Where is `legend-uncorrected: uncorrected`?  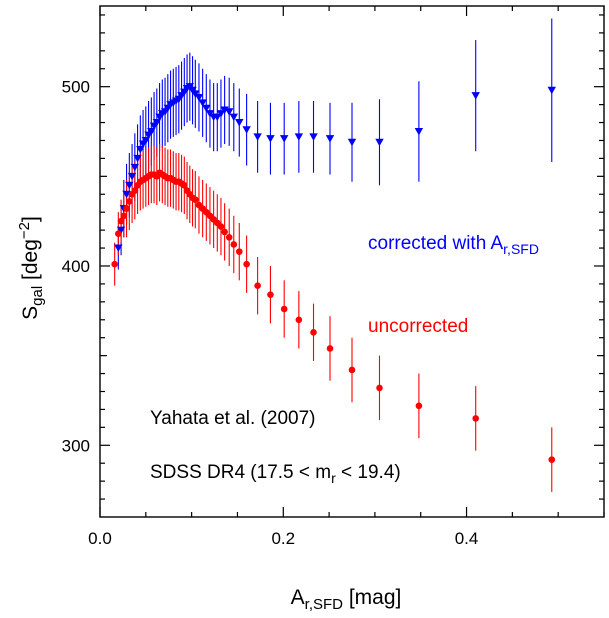
legend-uncorrected: uncorrected is located at coordinates (418, 326).